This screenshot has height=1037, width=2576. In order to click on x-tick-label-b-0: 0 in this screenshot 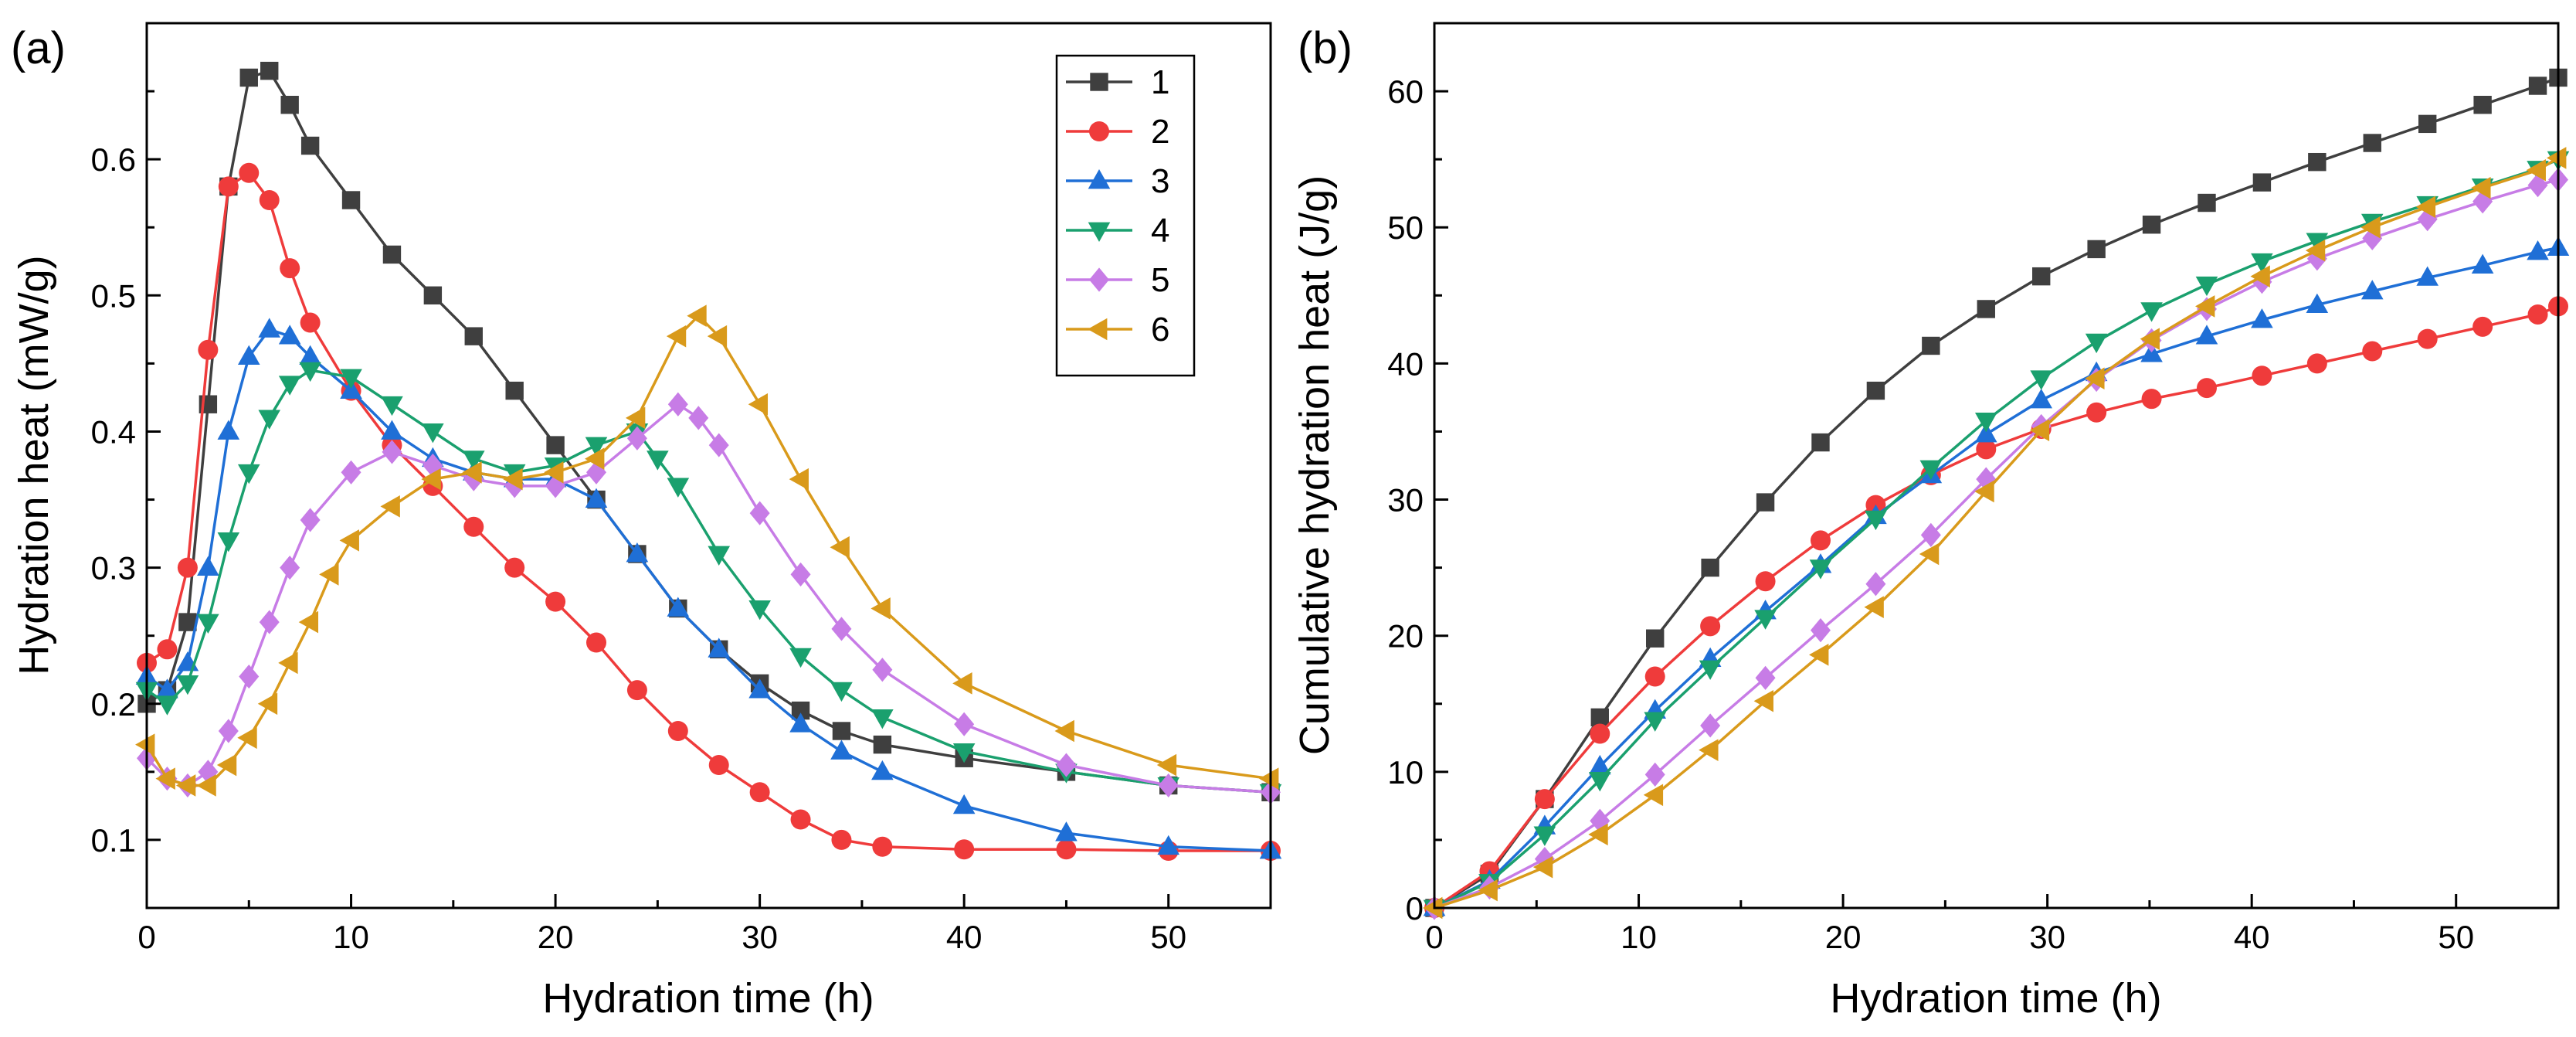, I will do `click(1434, 937)`.